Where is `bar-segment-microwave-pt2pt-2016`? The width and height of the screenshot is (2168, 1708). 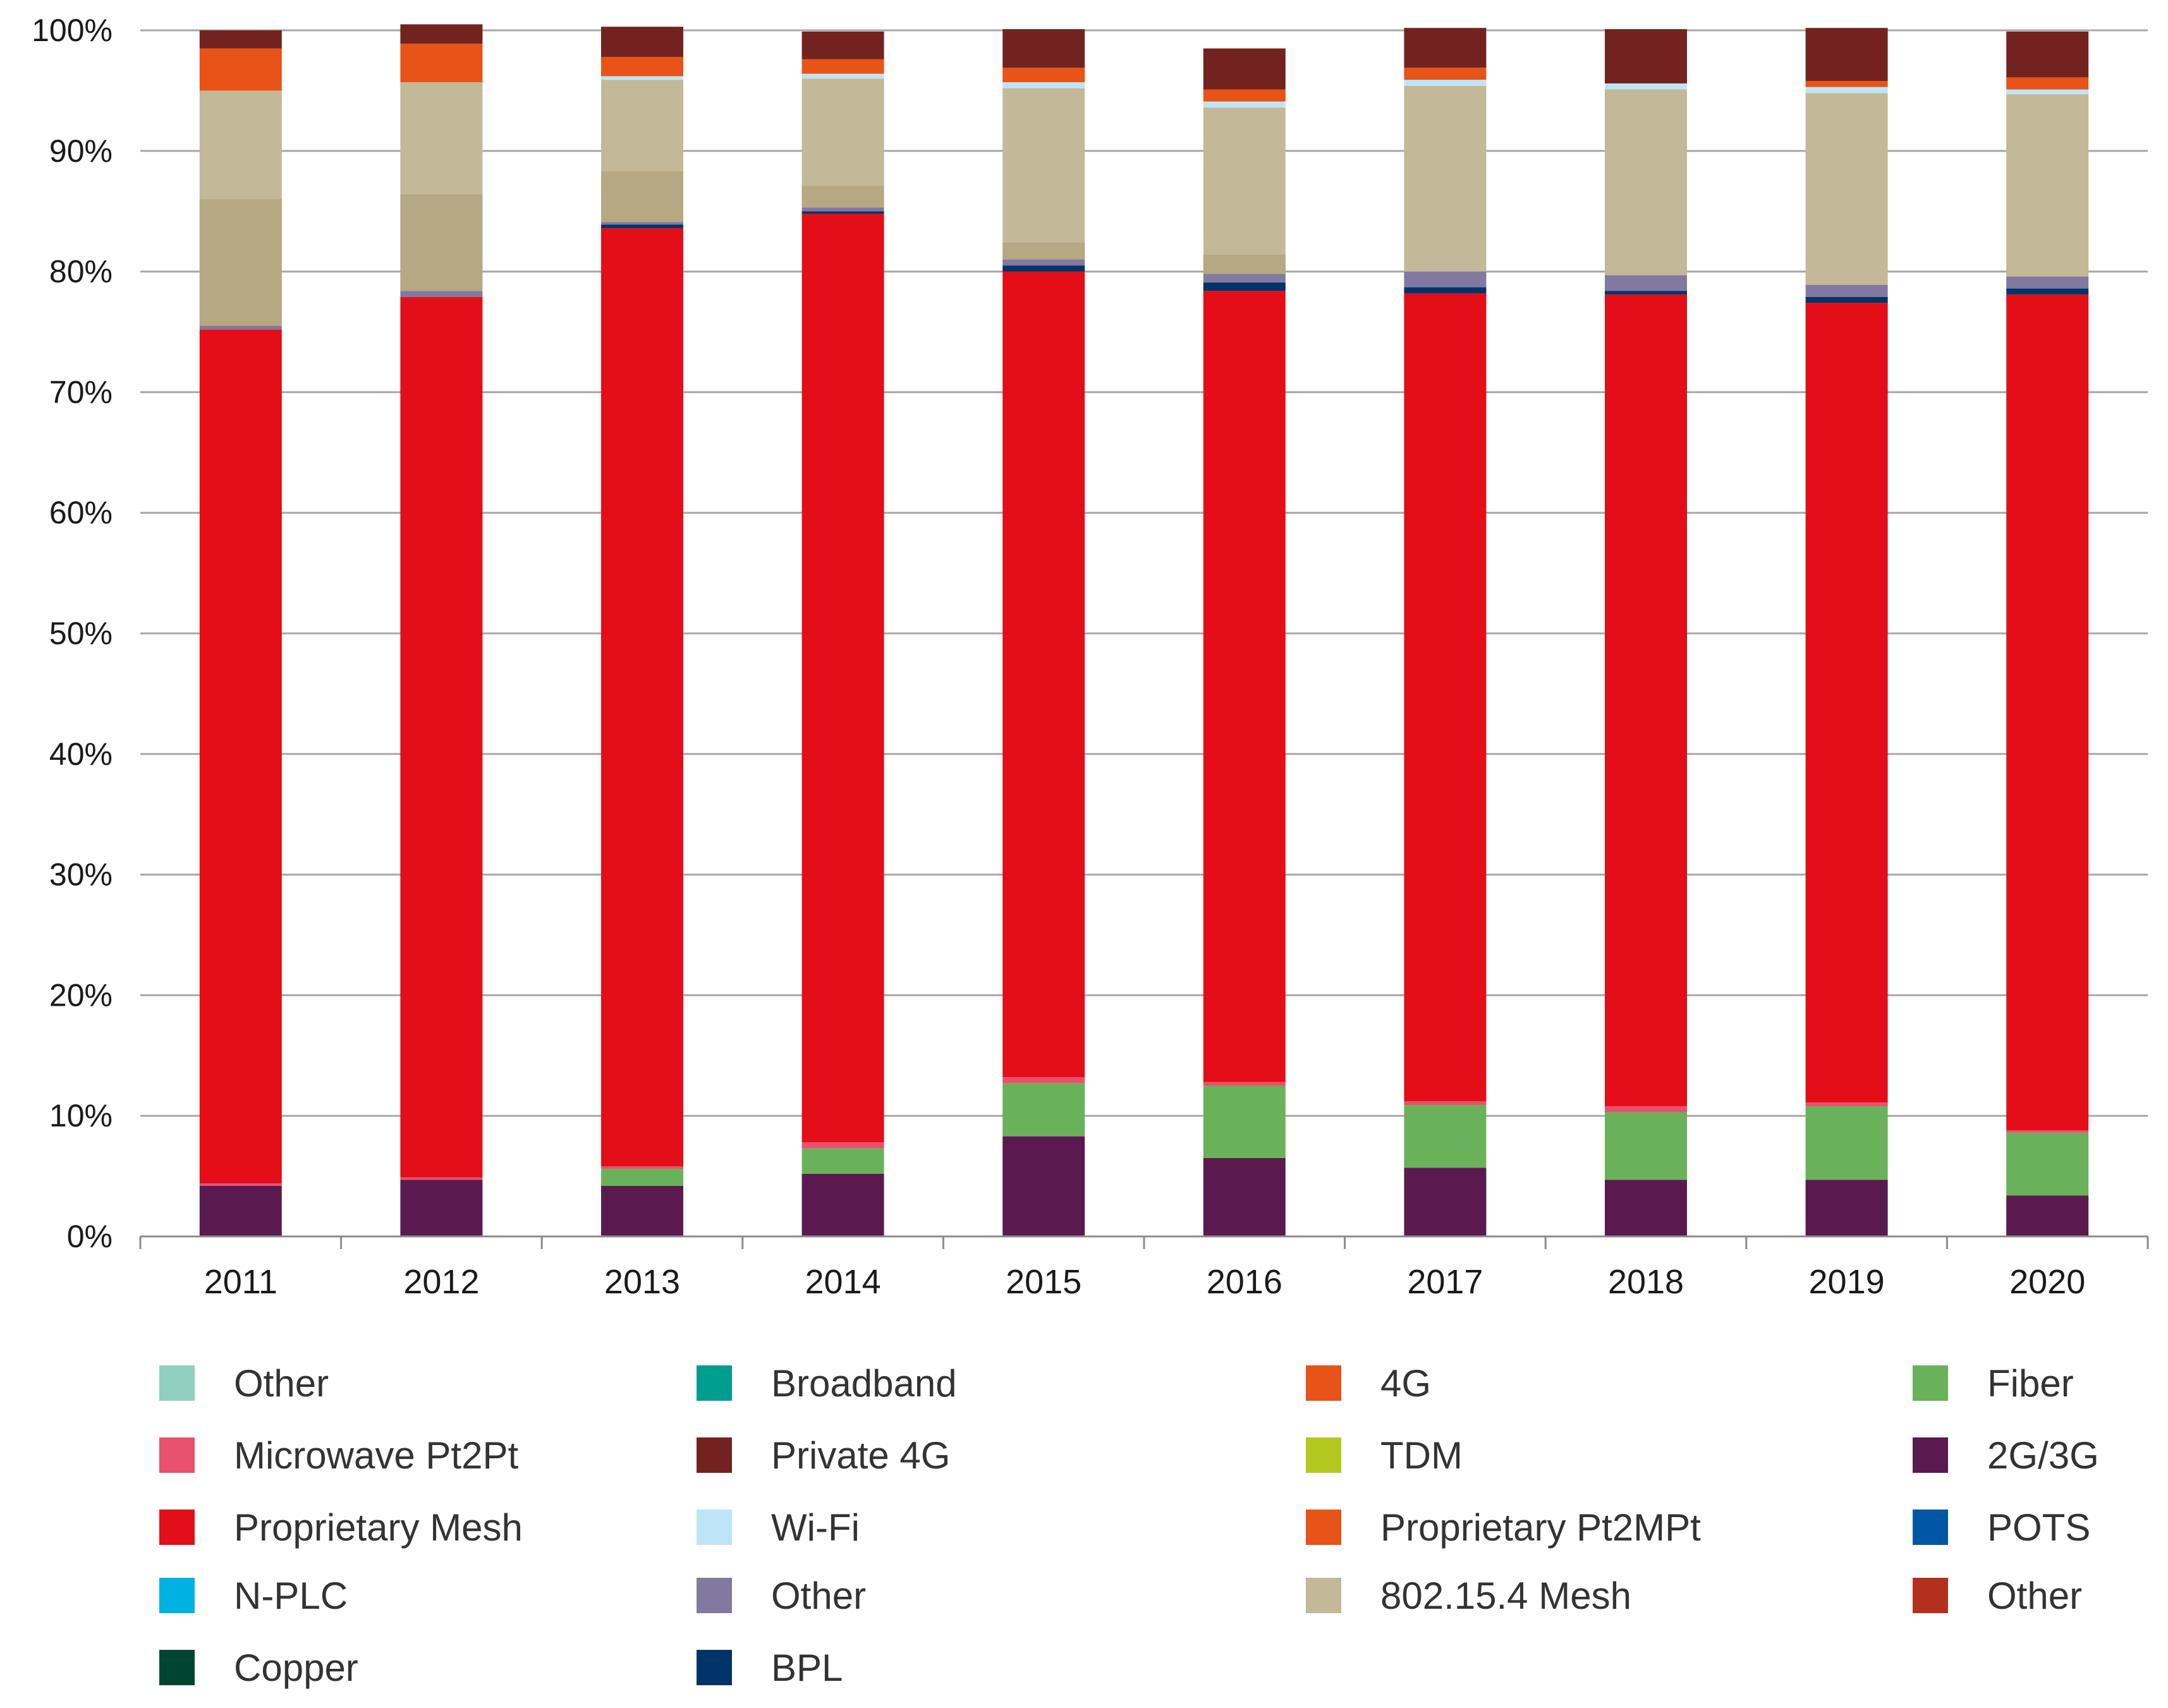 bar-segment-microwave-pt2pt-2016 is located at coordinates (1244, 1084).